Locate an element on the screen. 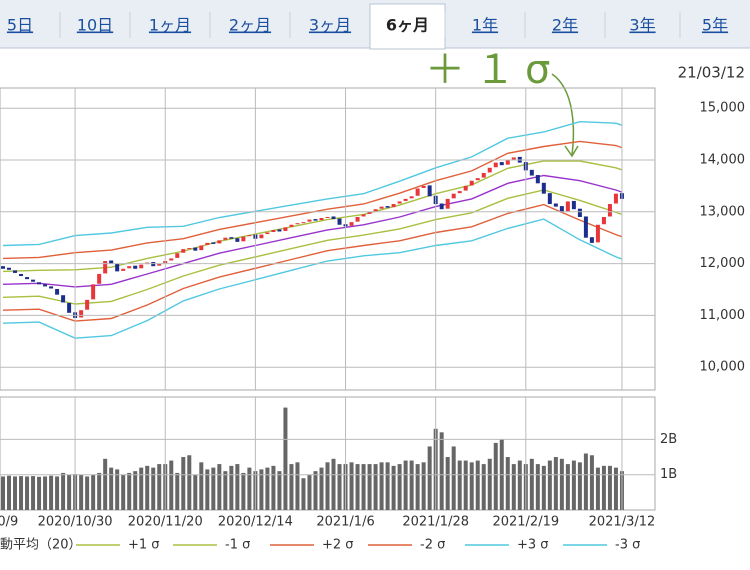 This screenshot has height=570, width=750. x-tick-label: 2021/1/6 is located at coordinates (345, 522).